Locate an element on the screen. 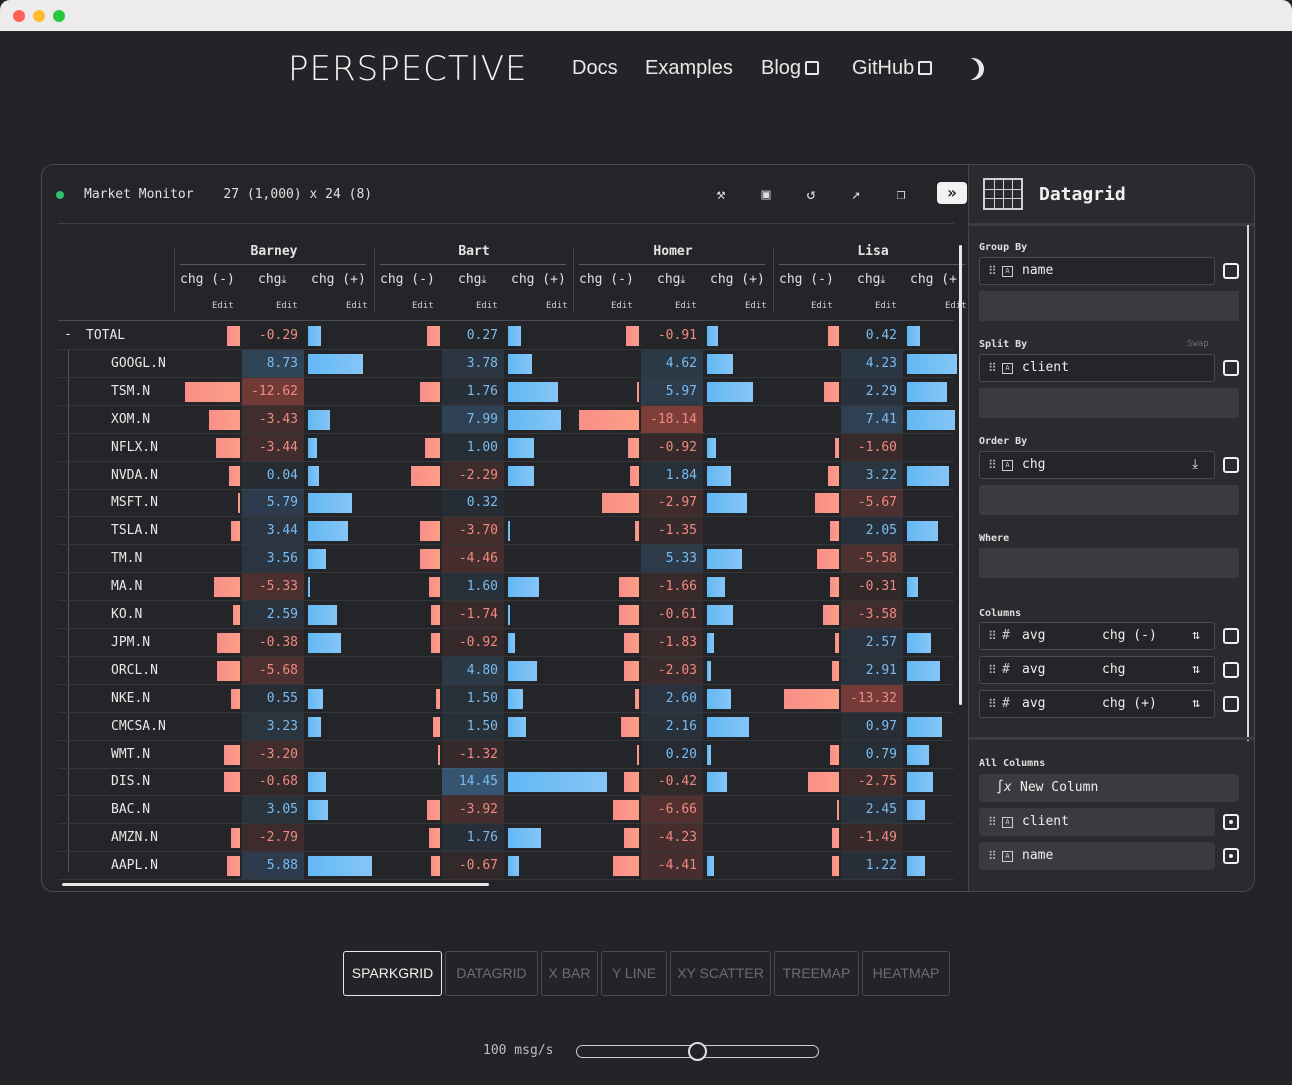 The height and width of the screenshot is (1085, 1292). viewer-title: Market Monitor is located at coordinates (139, 194).